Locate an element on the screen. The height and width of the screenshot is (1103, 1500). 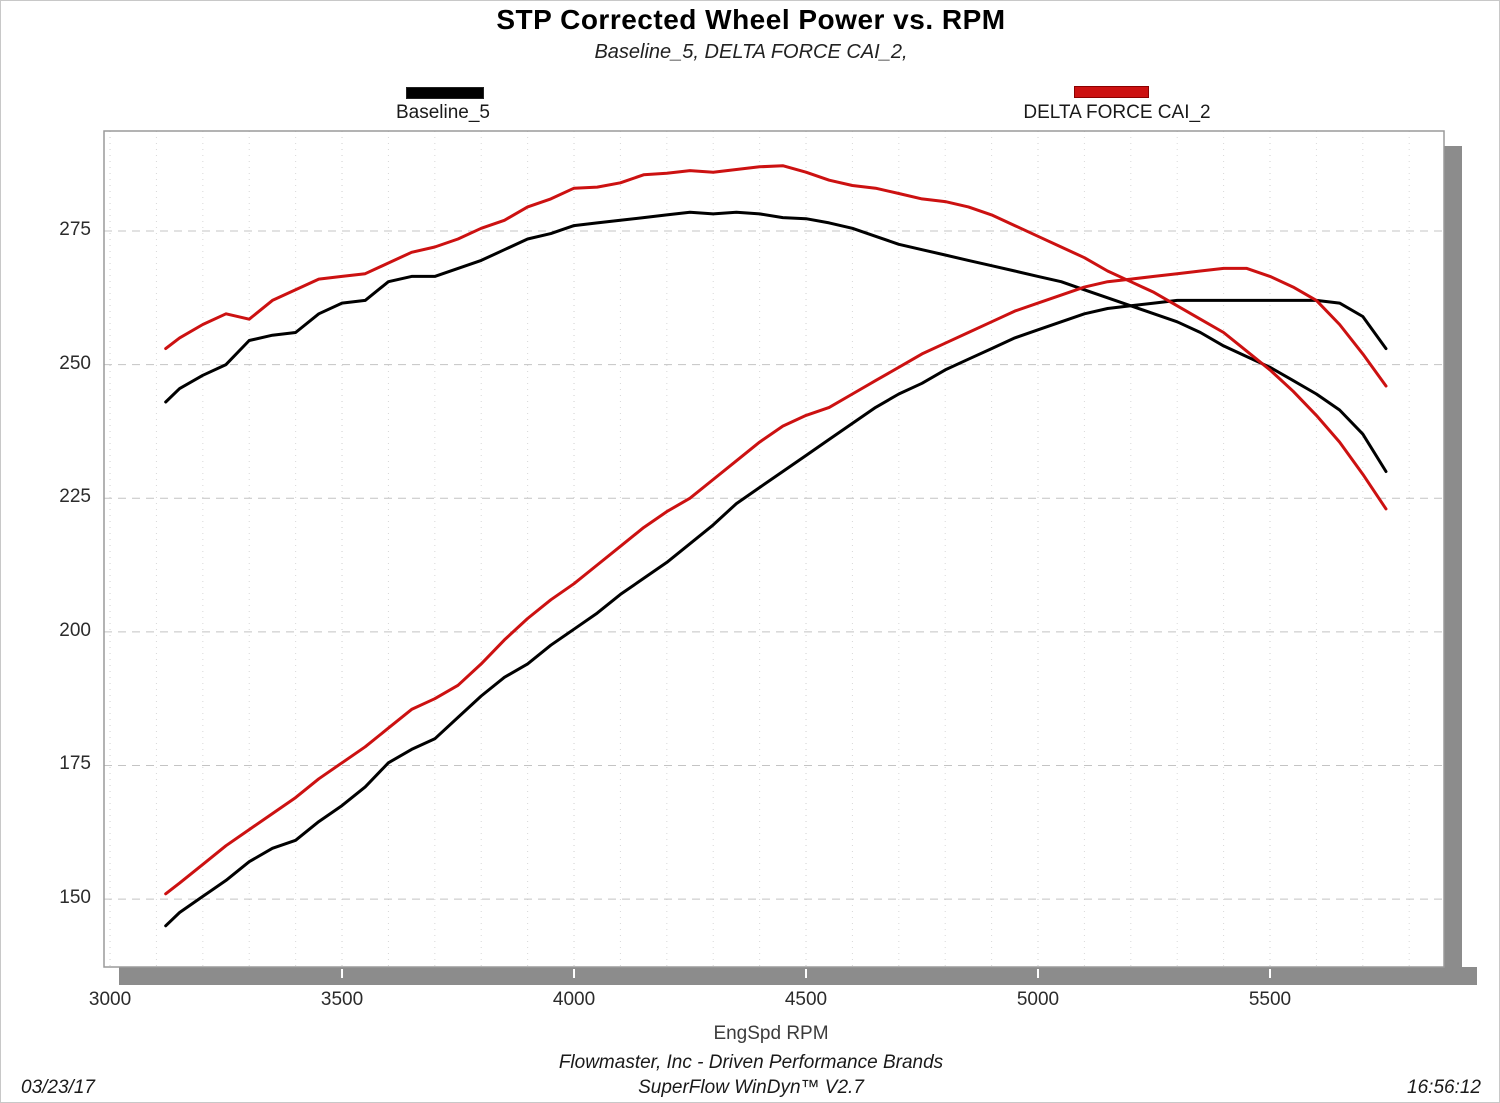
chart-subtitle: Baseline_5, DELTA FORCE CAI_2, is located at coordinates (751, 52).